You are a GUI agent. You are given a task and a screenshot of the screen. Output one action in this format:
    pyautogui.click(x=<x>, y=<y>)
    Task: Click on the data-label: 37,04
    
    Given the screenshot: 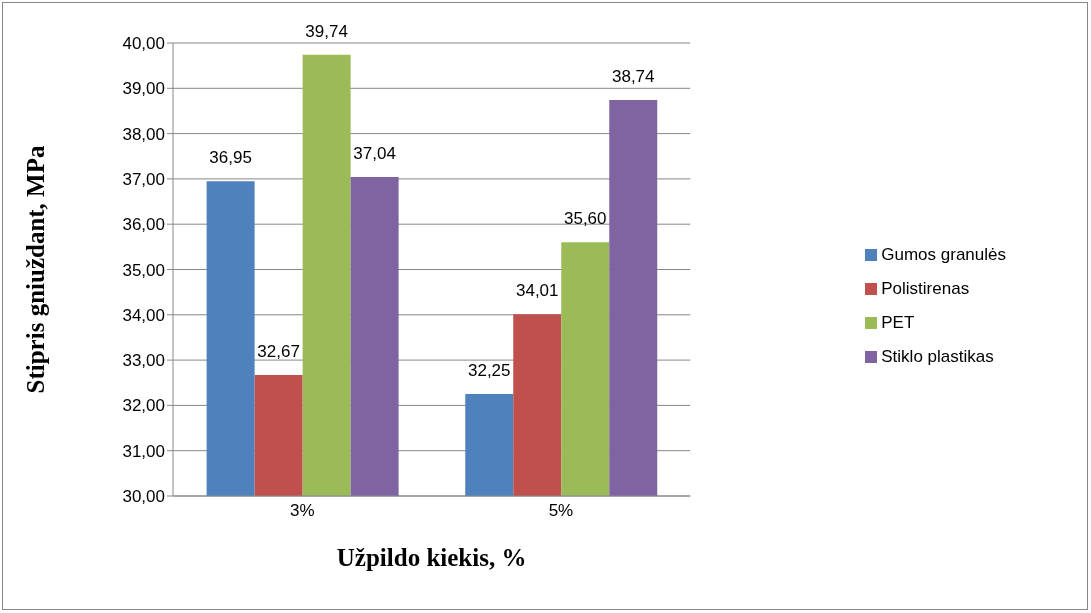 What is the action you would take?
    pyautogui.click(x=374, y=154)
    